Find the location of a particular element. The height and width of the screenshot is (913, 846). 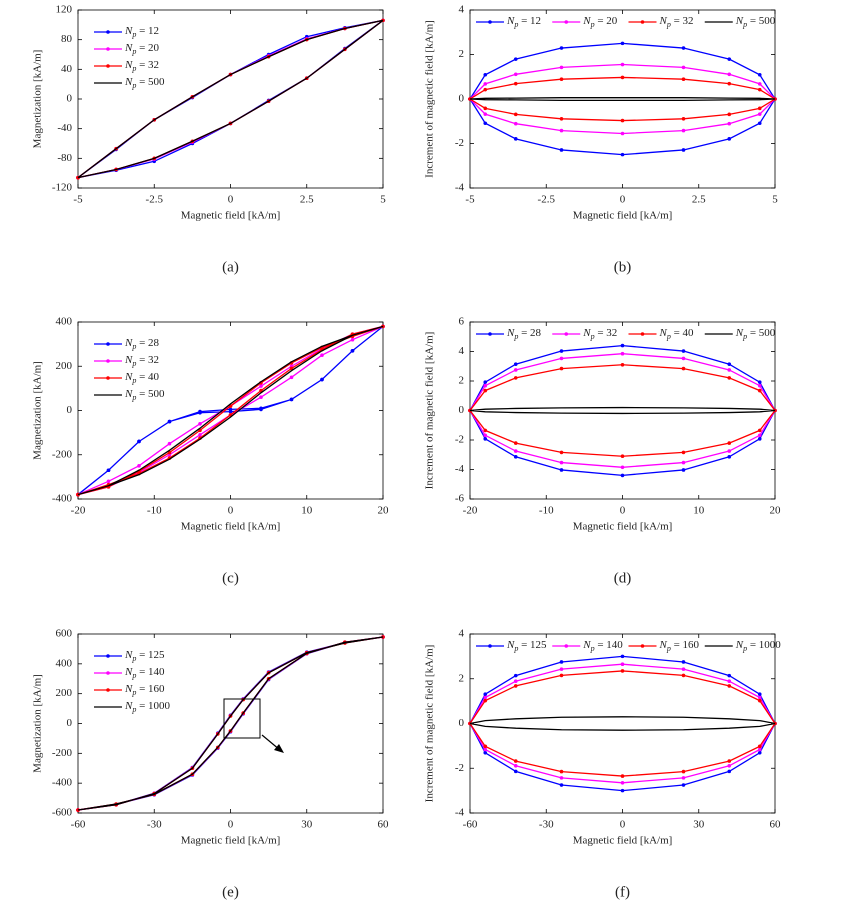

inset-arrowhead is located at coordinates (279, 748).